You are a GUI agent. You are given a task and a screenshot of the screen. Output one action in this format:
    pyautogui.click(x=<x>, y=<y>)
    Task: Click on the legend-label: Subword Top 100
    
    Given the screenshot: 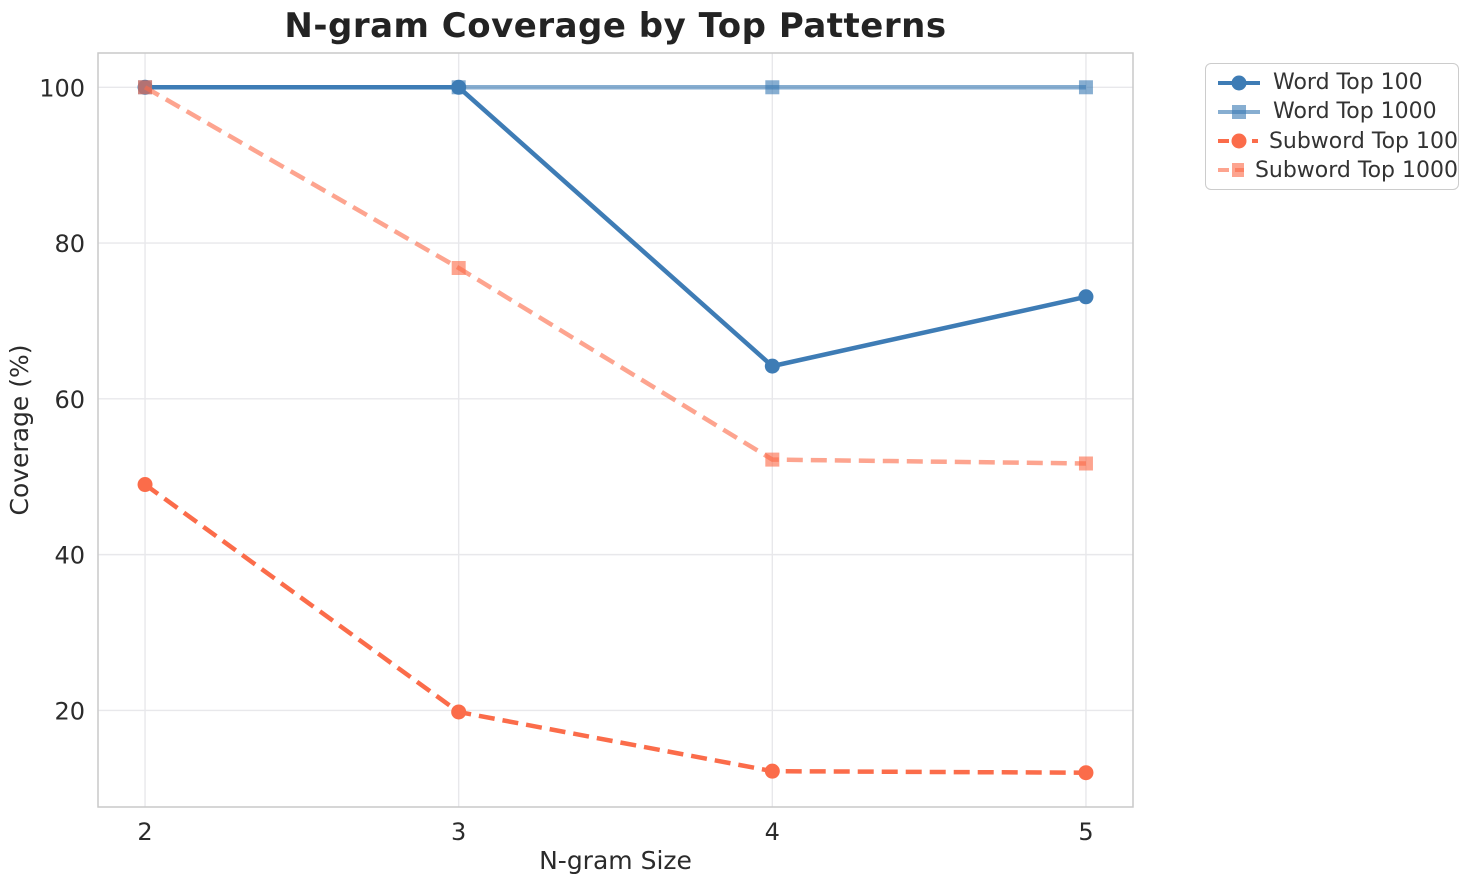 What is the action you would take?
    pyautogui.click(x=1363, y=141)
    